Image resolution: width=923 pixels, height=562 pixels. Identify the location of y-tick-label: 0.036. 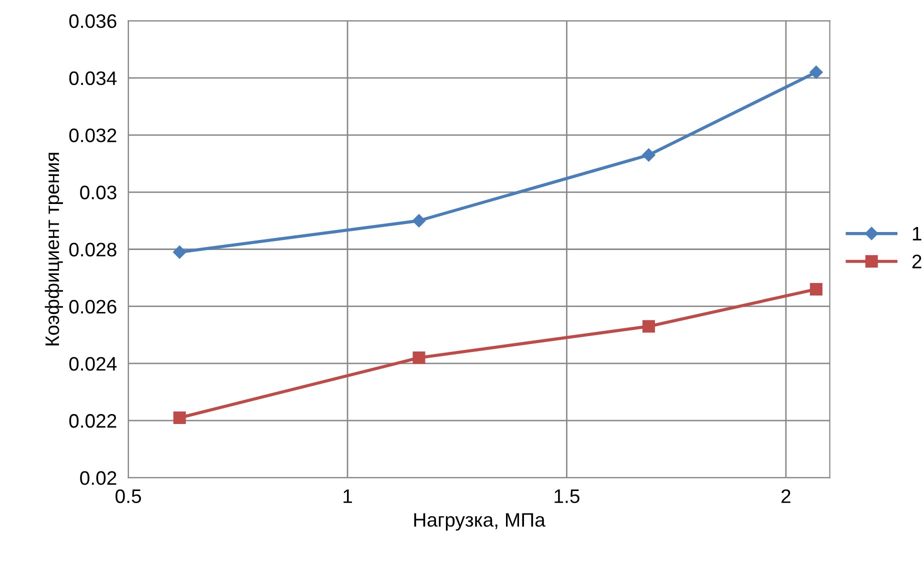
(92, 21).